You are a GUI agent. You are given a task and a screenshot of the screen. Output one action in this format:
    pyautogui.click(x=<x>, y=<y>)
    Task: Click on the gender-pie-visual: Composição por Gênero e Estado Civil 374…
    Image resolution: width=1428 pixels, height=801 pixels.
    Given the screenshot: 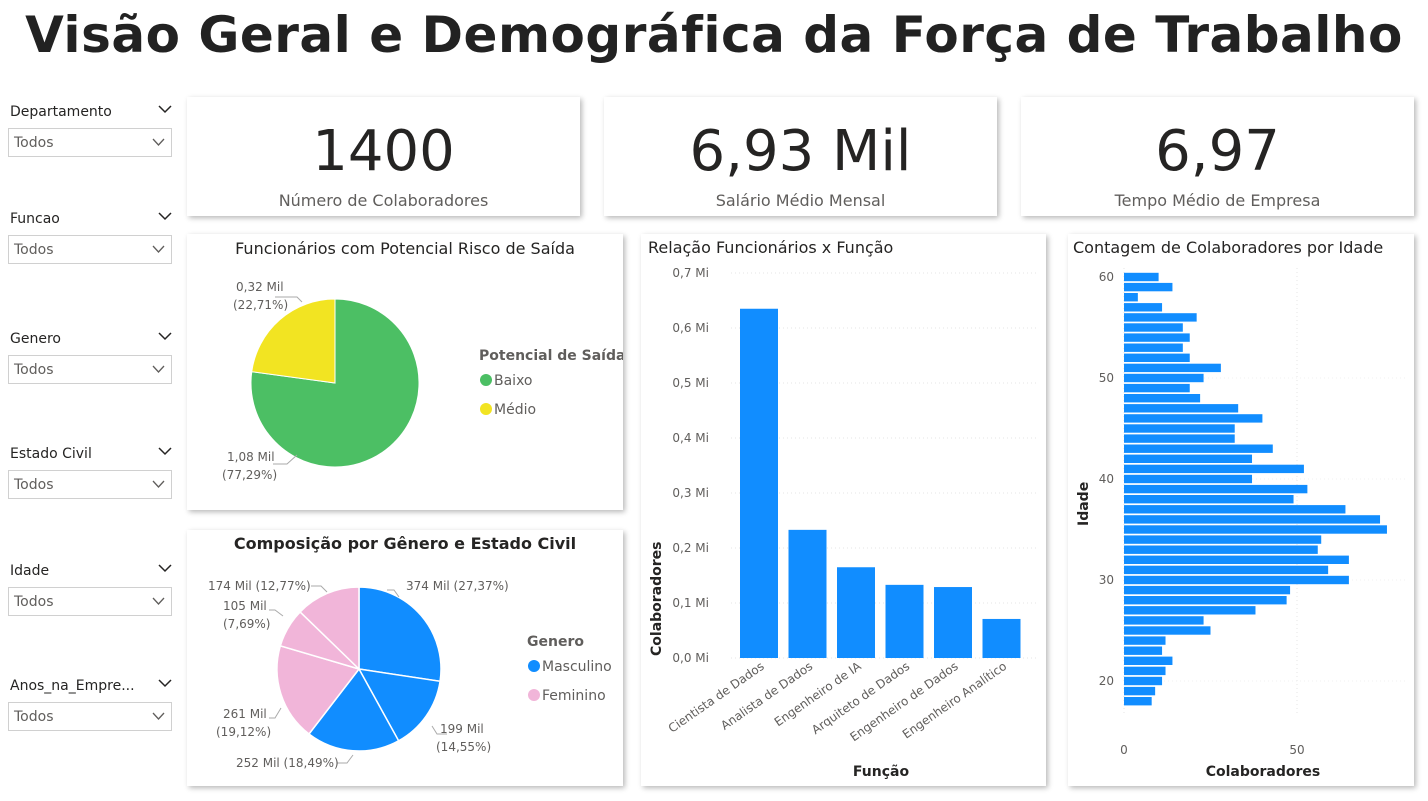 What is the action you would take?
    pyautogui.click(x=405, y=658)
    